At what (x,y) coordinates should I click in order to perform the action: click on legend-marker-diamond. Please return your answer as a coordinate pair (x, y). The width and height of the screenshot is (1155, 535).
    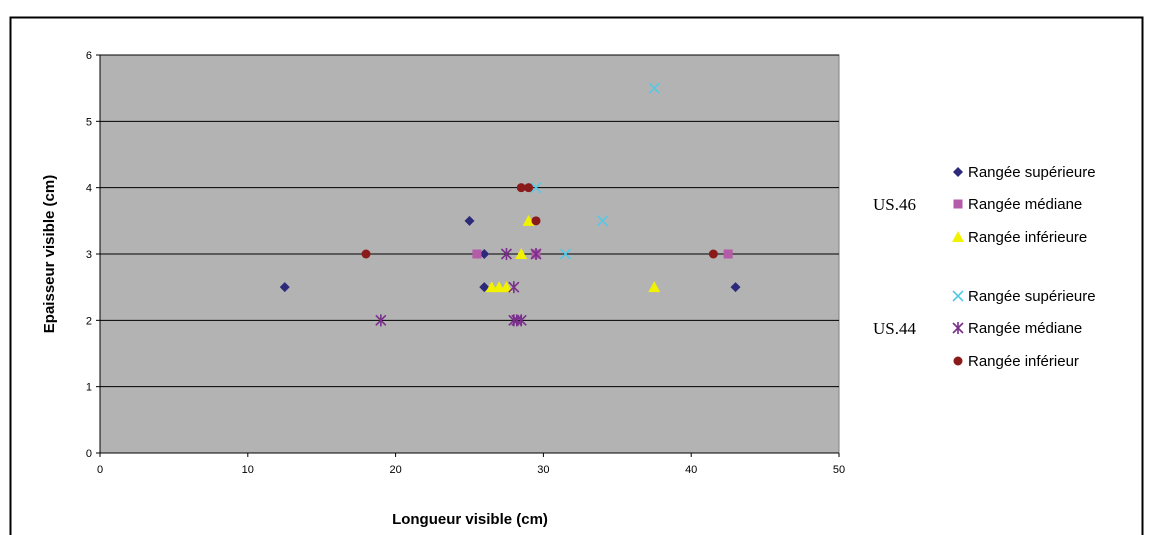
    Looking at the image, I should click on (958, 172).